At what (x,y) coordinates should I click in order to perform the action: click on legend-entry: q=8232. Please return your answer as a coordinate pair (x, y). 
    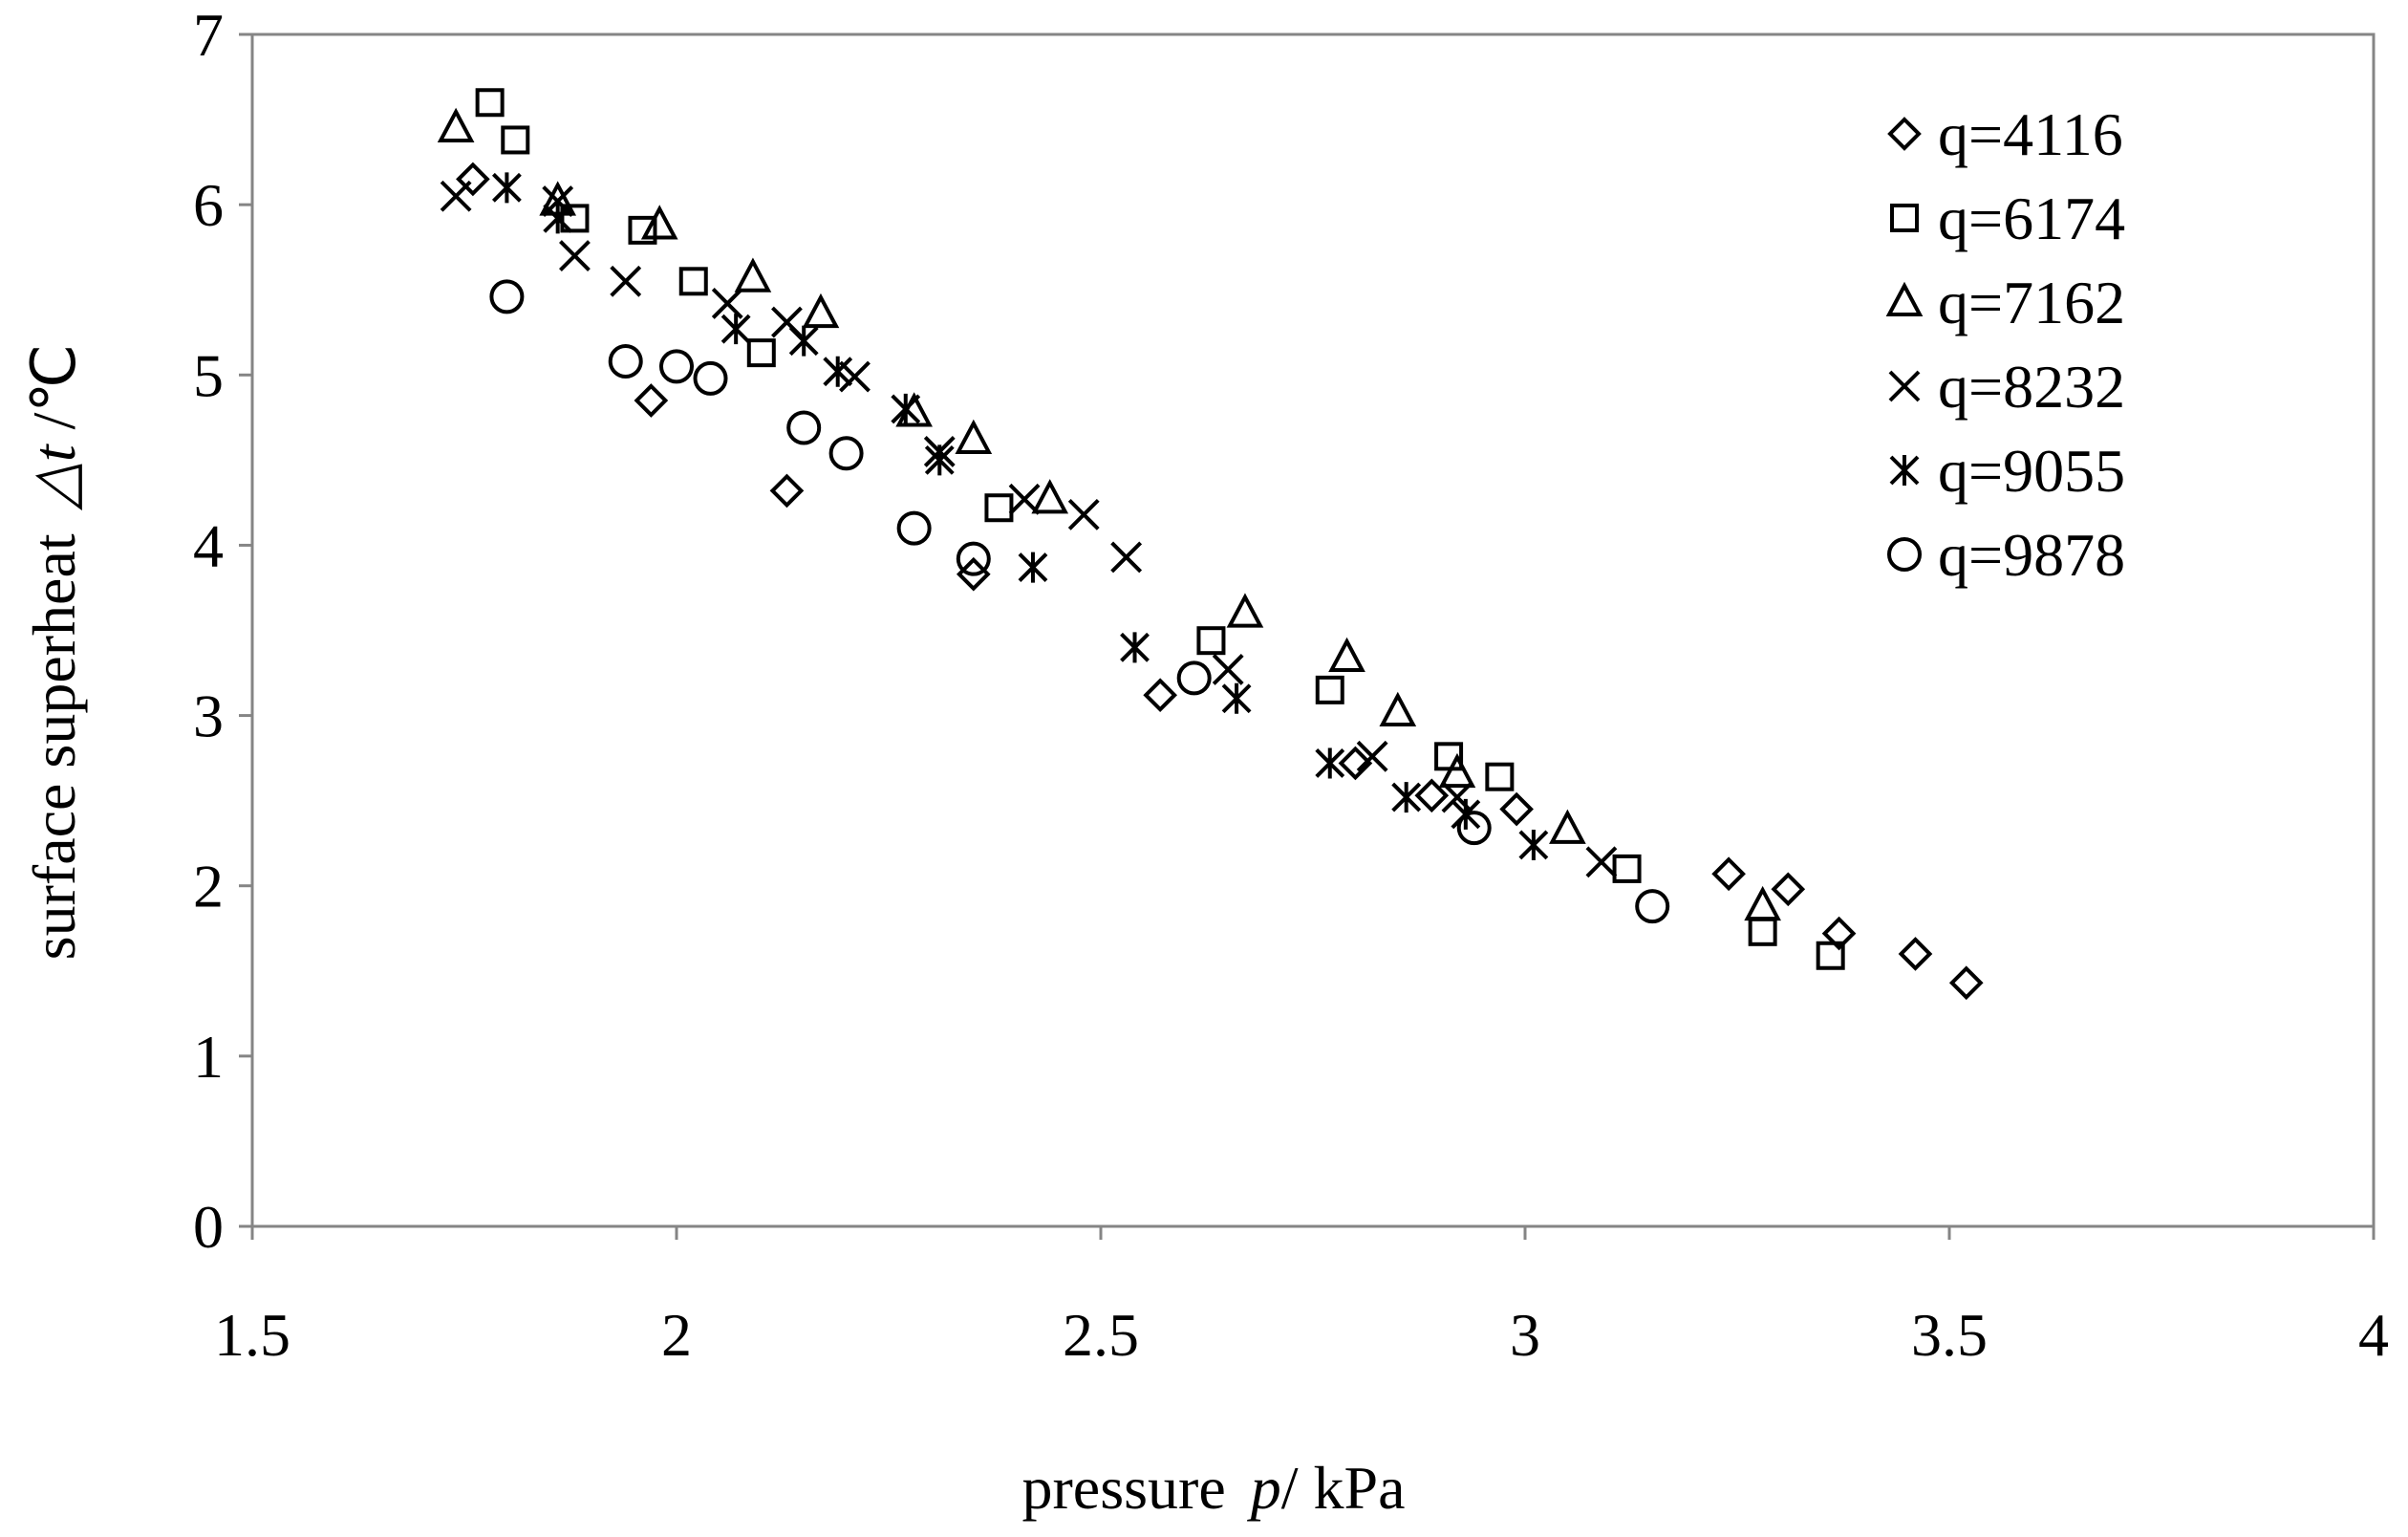
    Looking at the image, I should click on (2007, 387).